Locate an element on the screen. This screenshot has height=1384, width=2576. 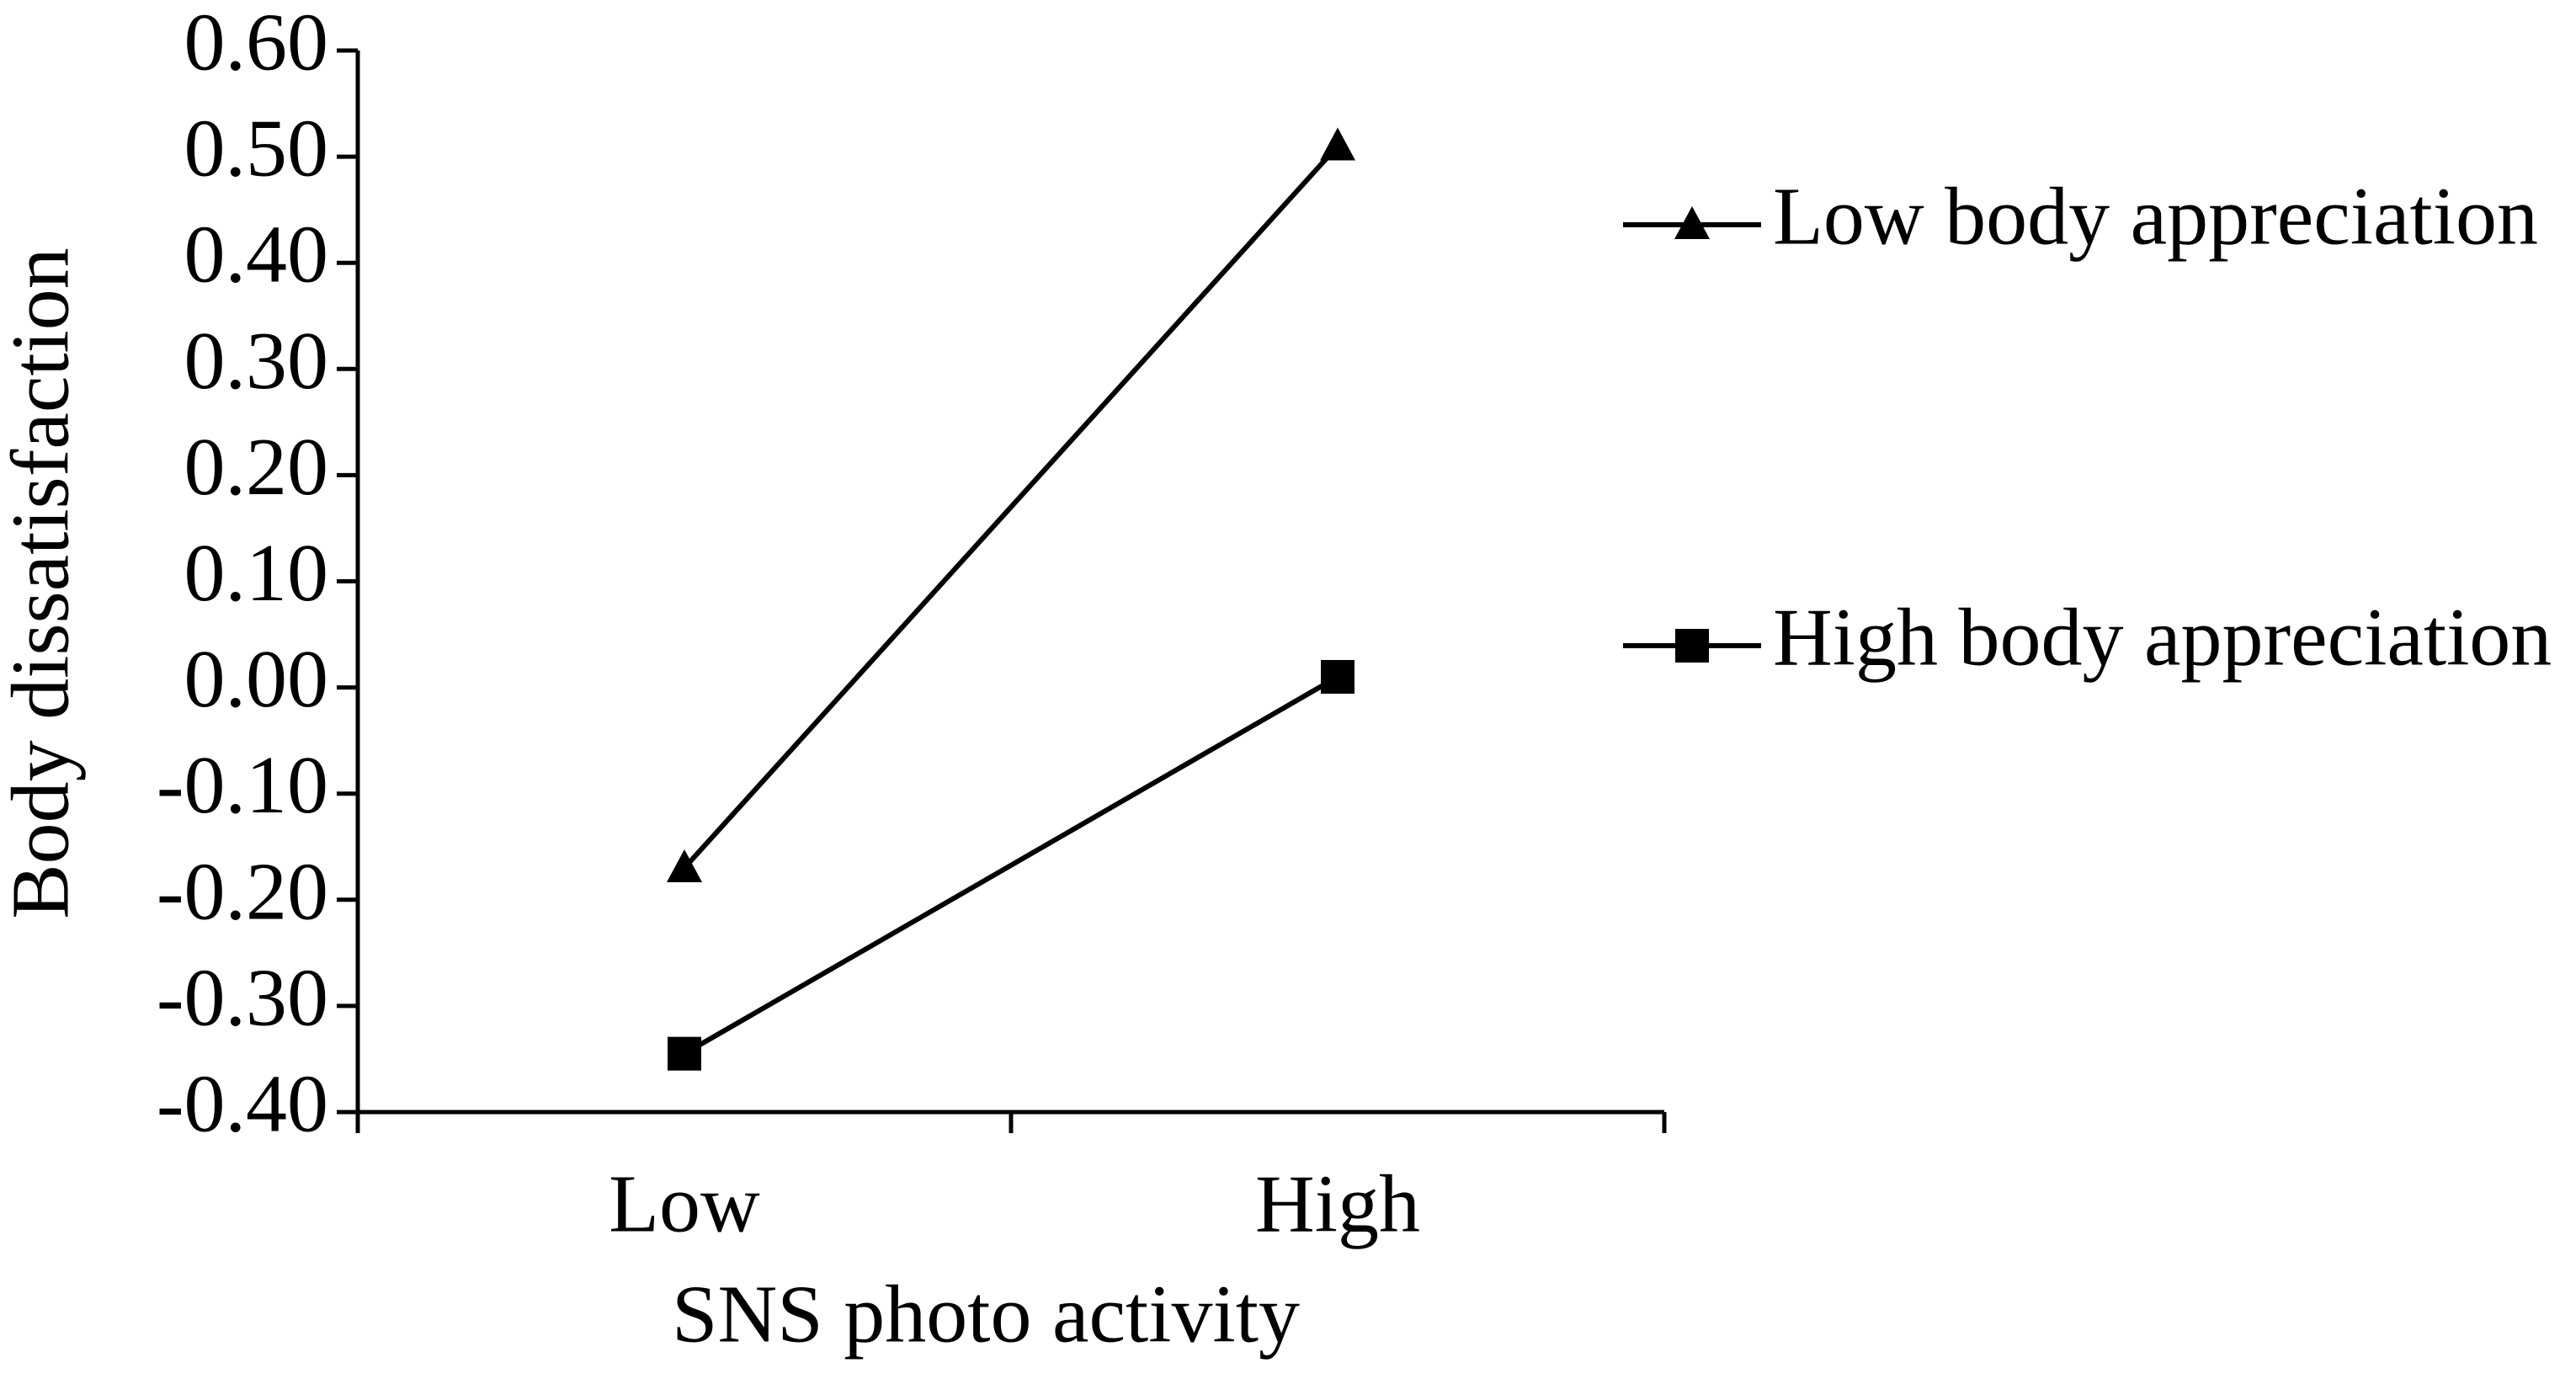
legend-label: Low body appreciation is located at coordinates (2156, 217).